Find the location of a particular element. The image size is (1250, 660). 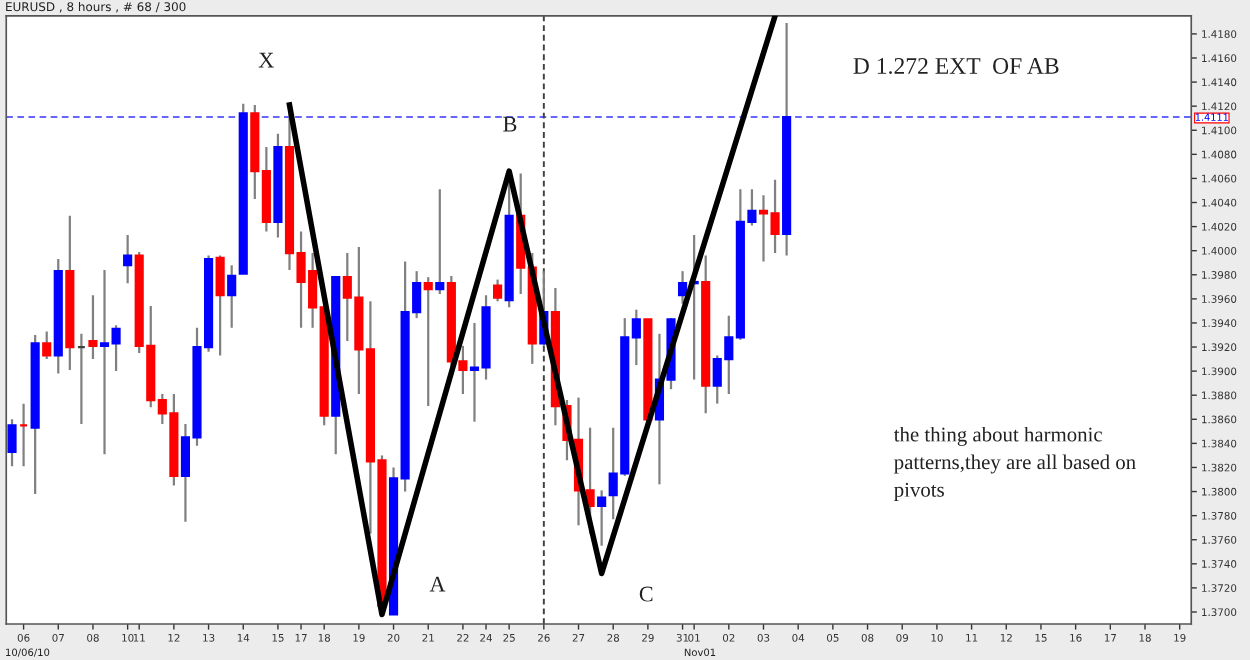

annotation: D 1.272 EXT OF AB is located at coordinates (956, 66).